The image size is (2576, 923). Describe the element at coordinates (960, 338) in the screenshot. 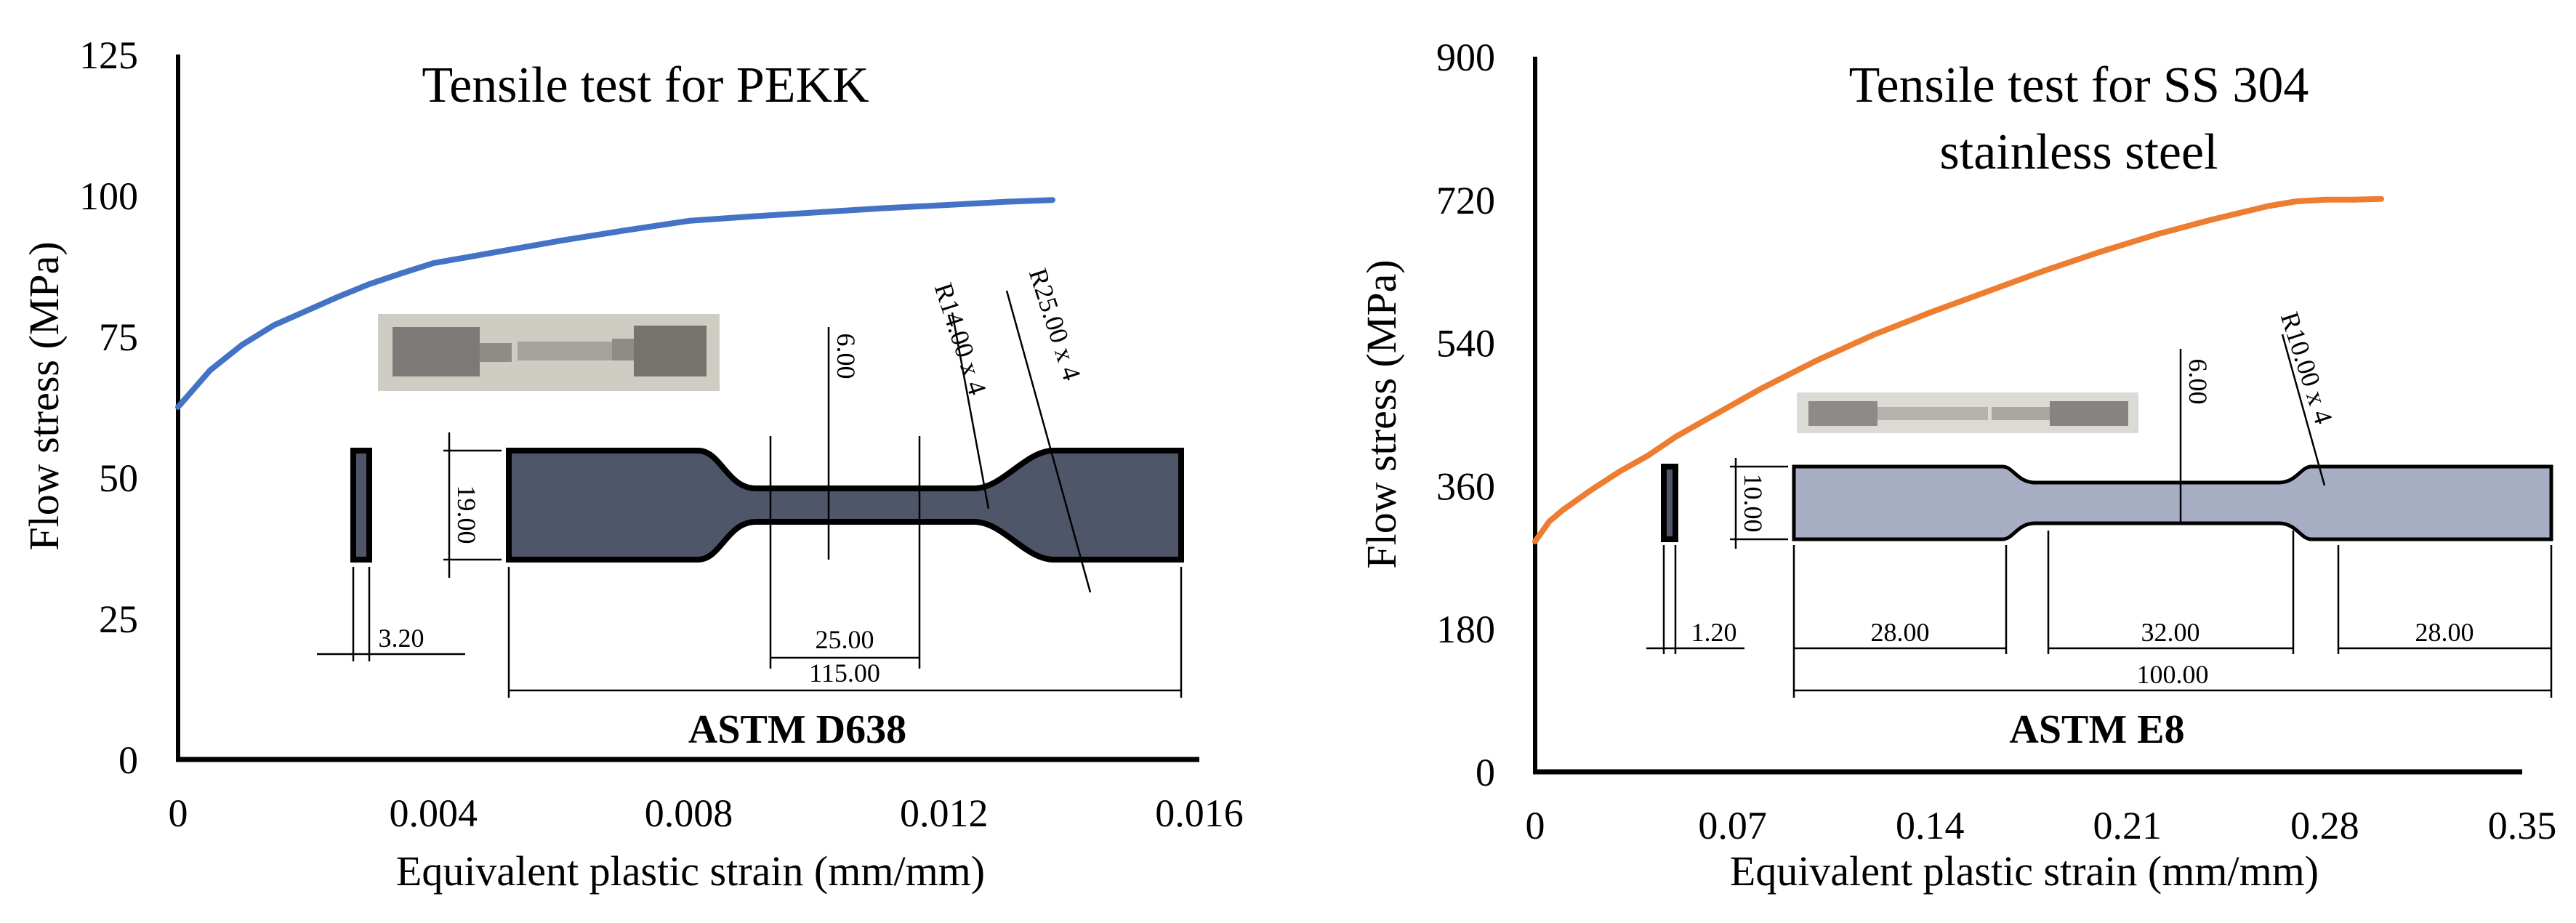

I see `dim-radius-small: R14.00 x 4` at that location.